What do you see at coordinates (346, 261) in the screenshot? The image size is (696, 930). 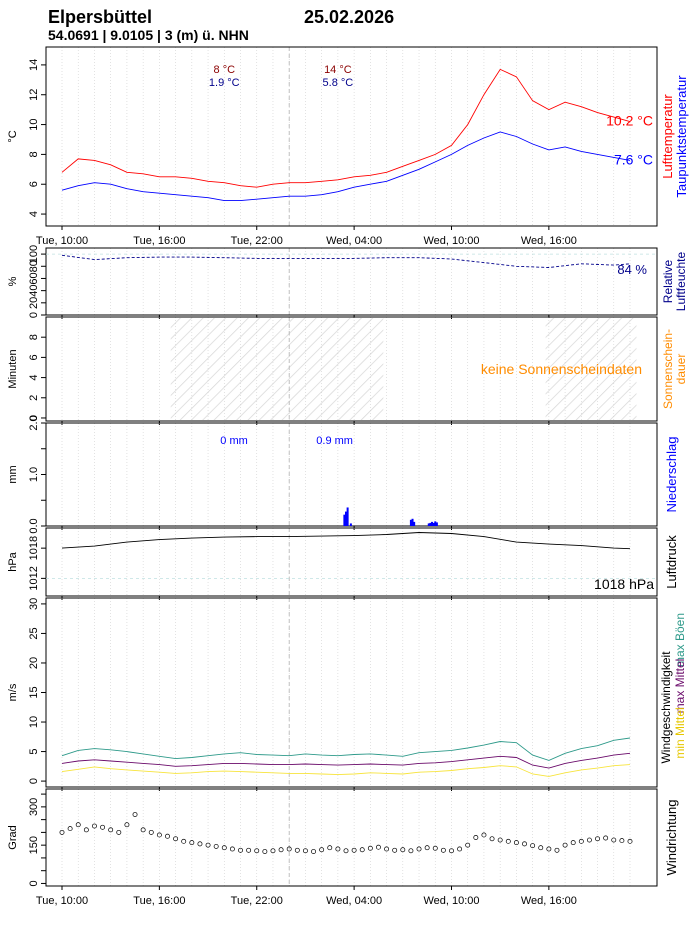 I see `series-line-humidity` at bounding box center [346, 261].